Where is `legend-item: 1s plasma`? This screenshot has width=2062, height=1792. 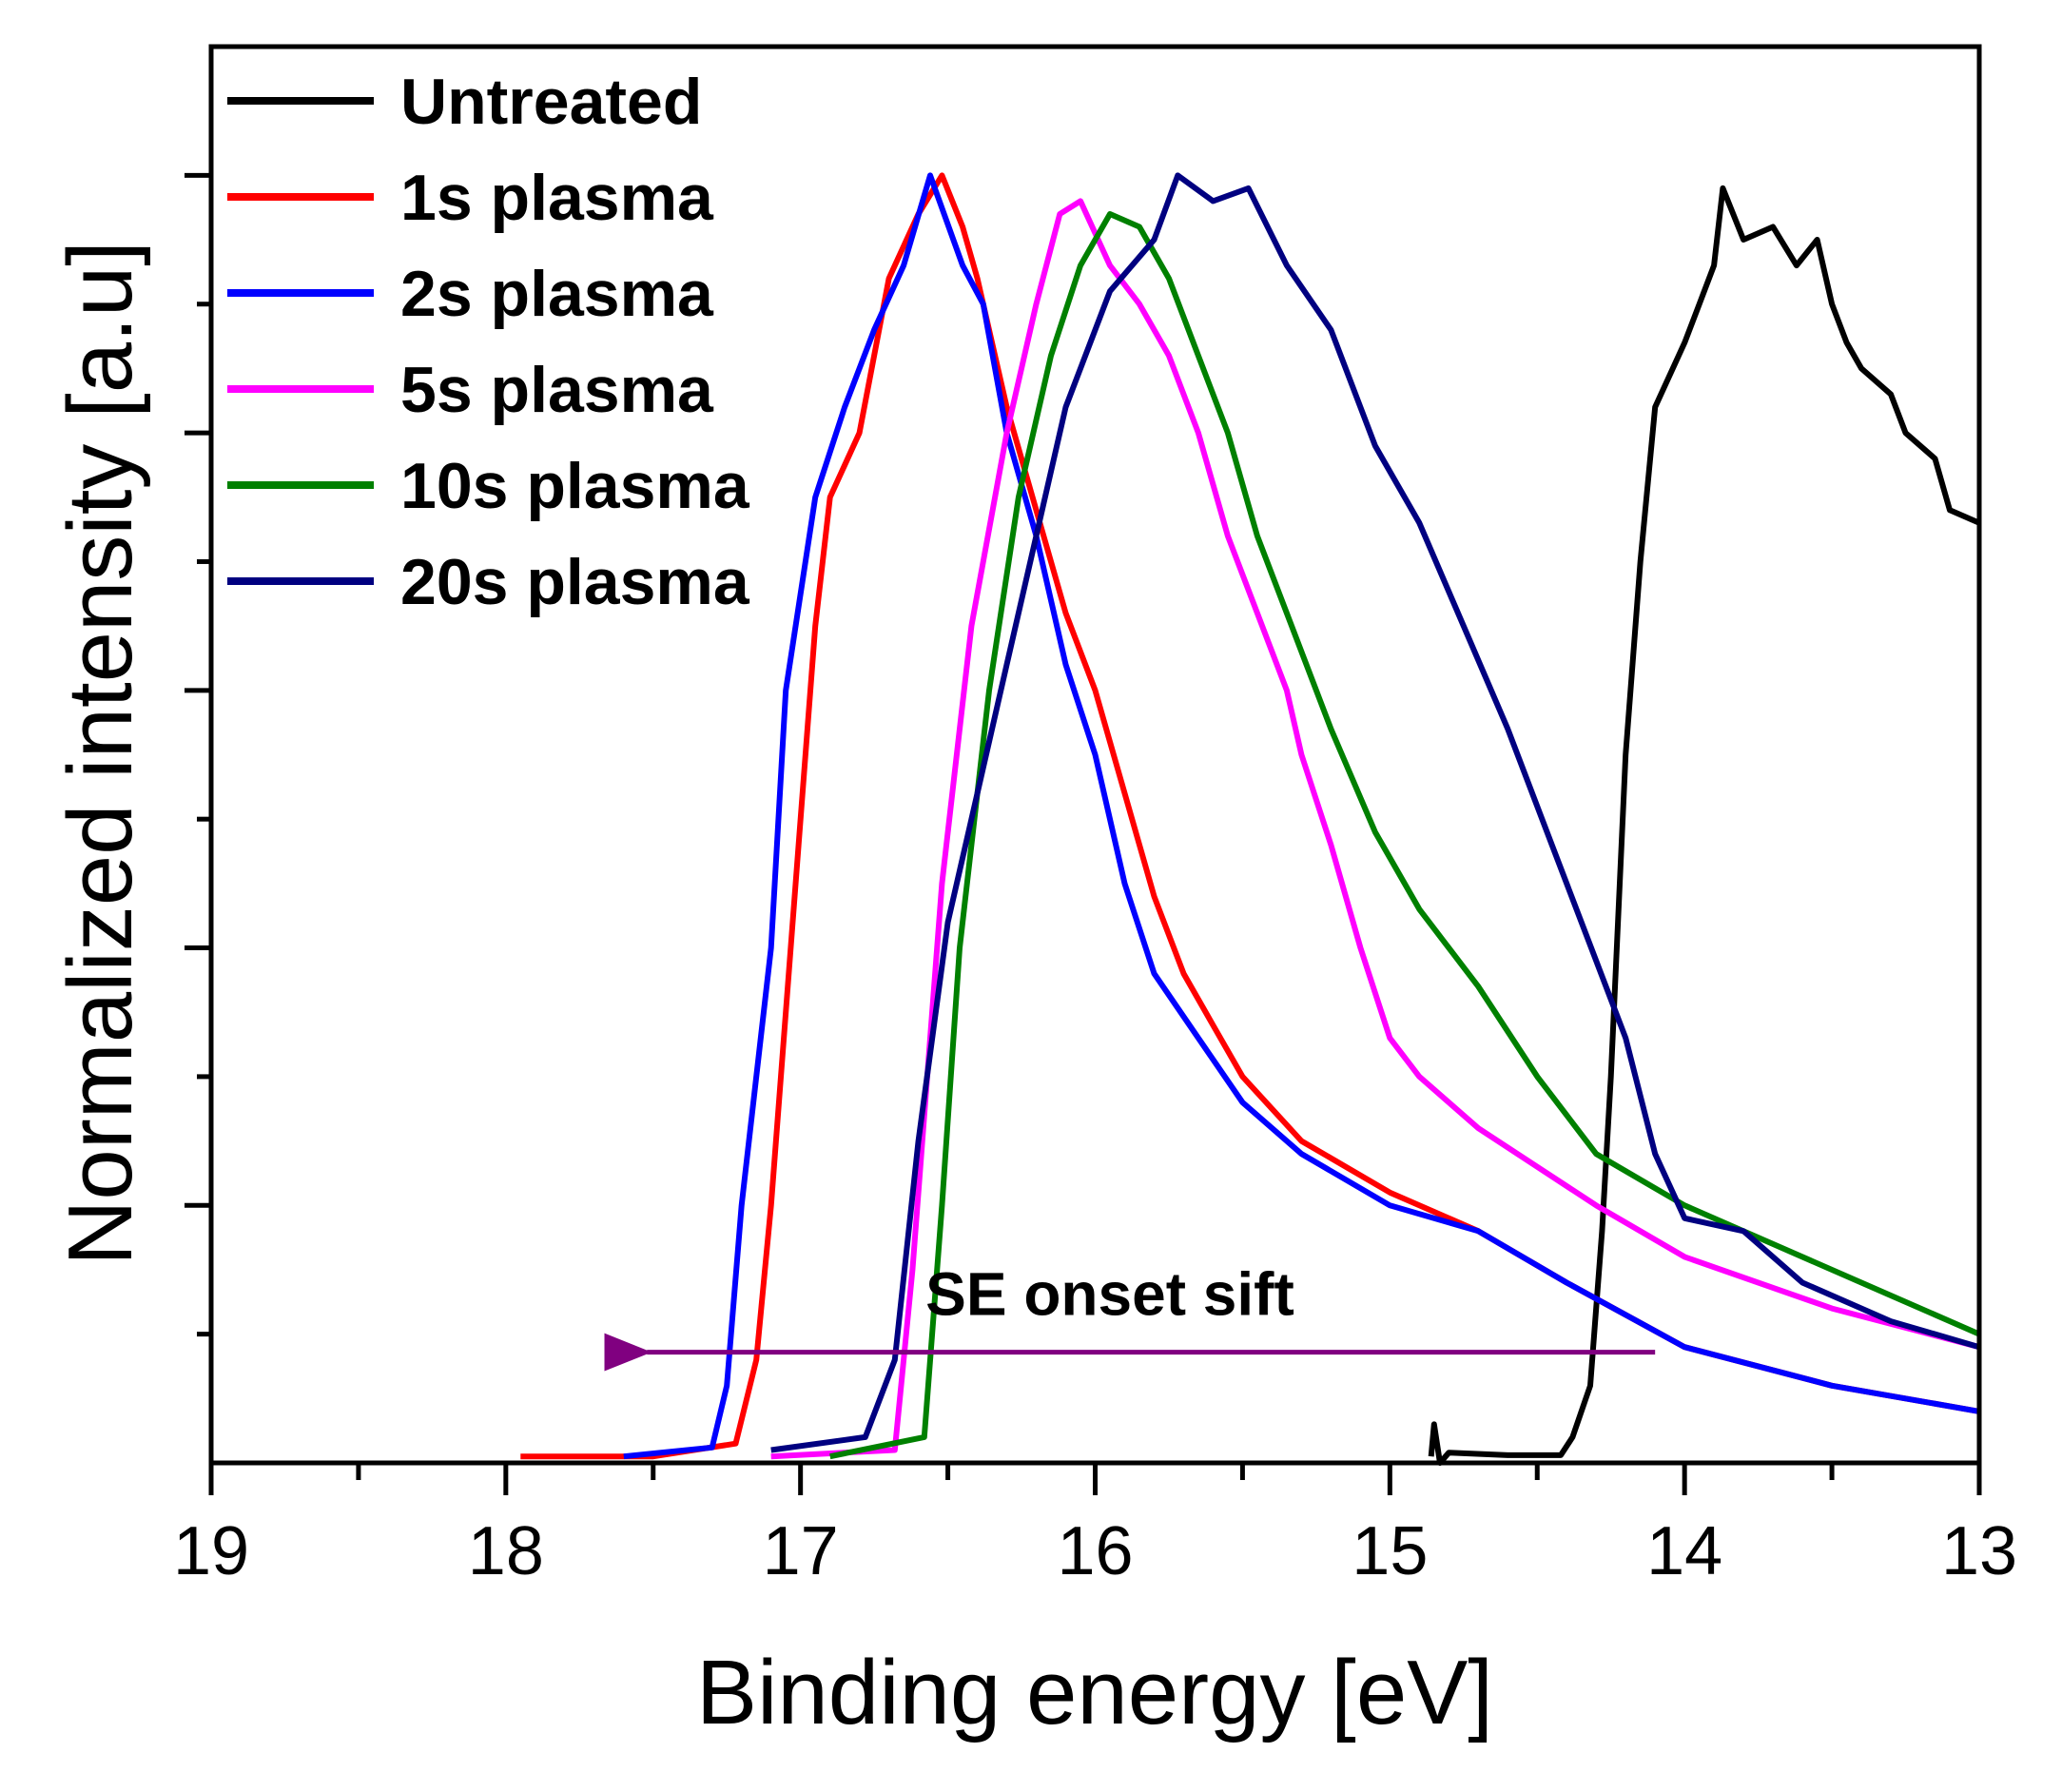 legend-item: 1s plasma is located at coordinates (471, 198).